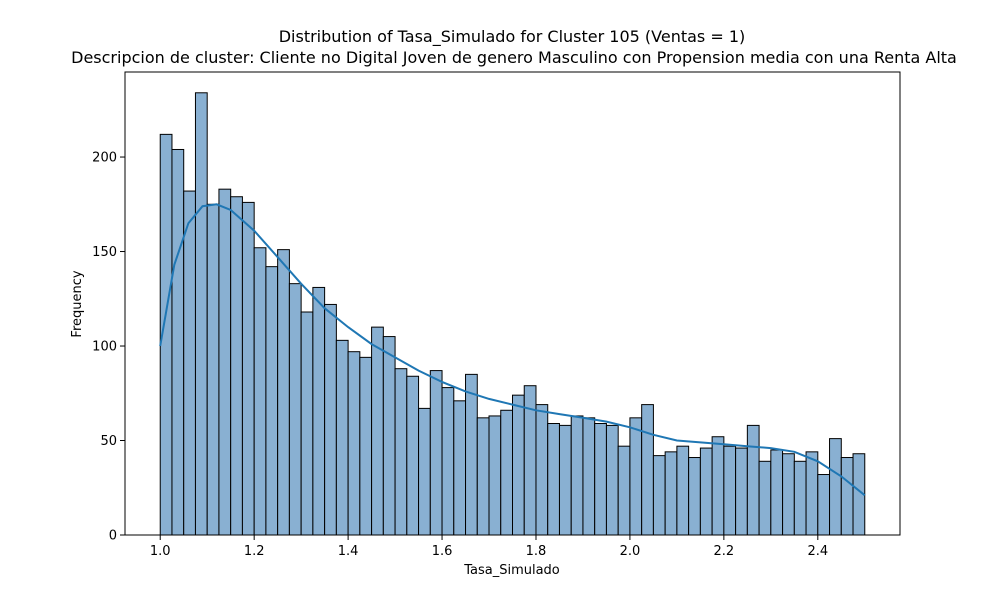  I want to click on x-tick-label: 1.2, so click(254, 551).